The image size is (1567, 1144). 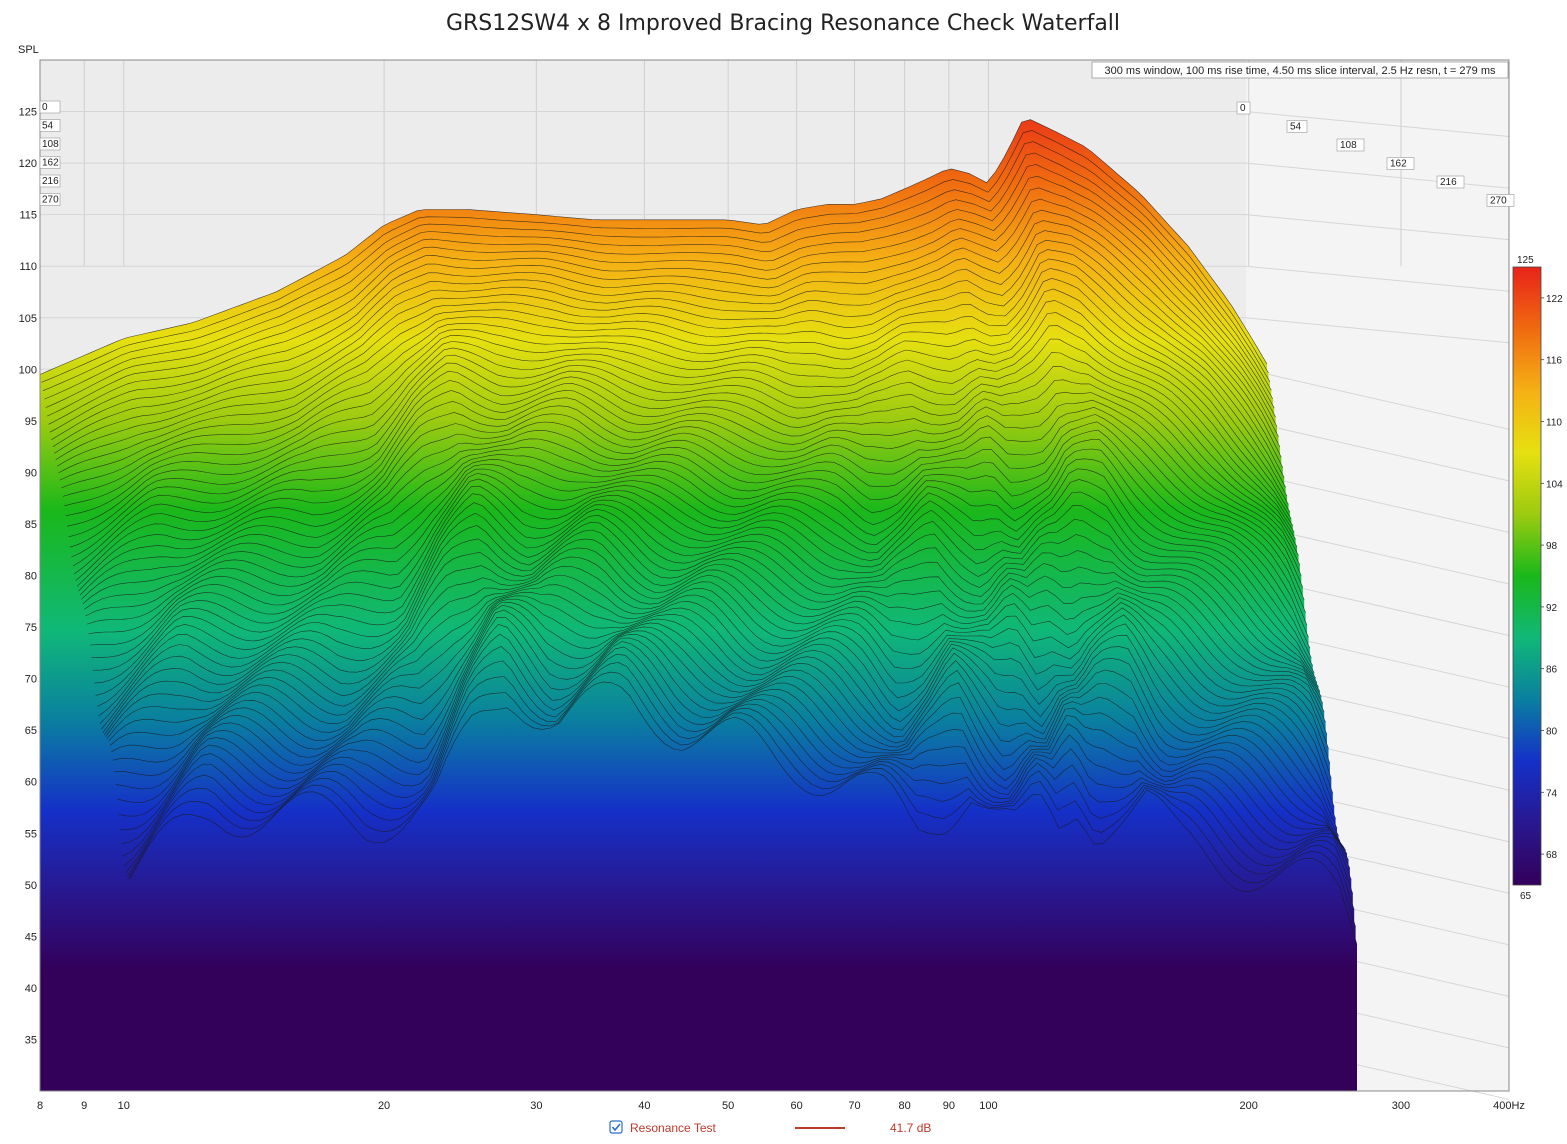 I want to click on y-tick-label: 35, so click(x=31, y=1040).